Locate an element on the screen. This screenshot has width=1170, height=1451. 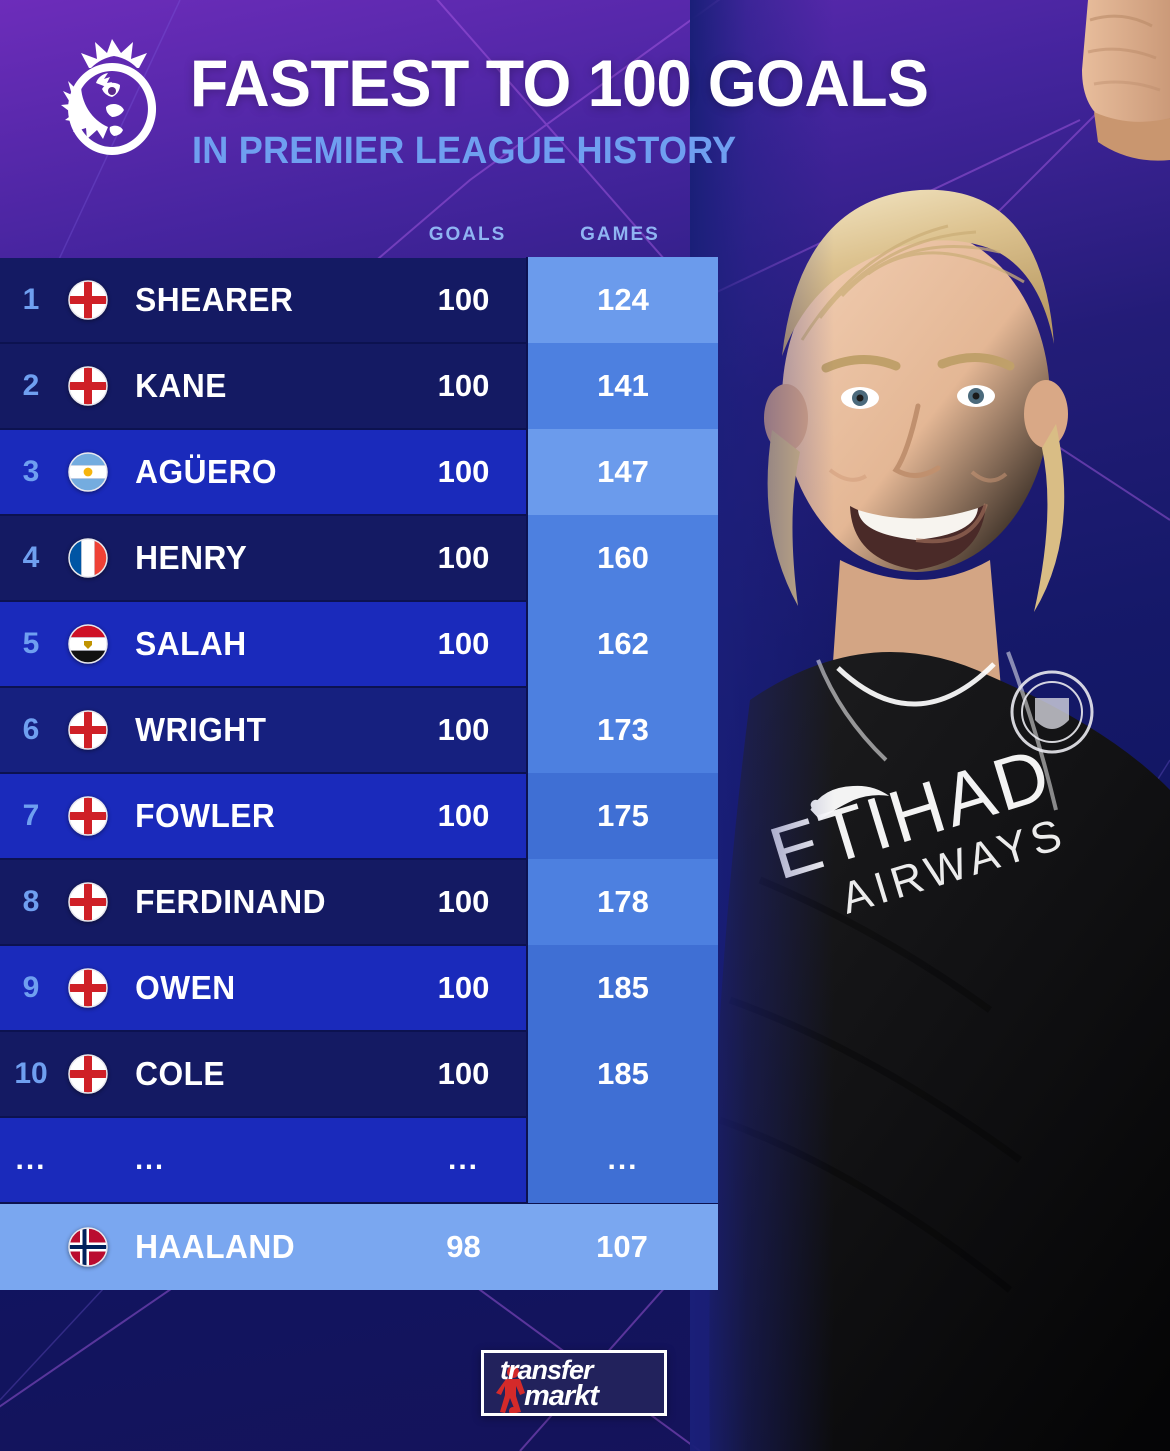
row-rank: 9 is located at coordinates (31, 987).